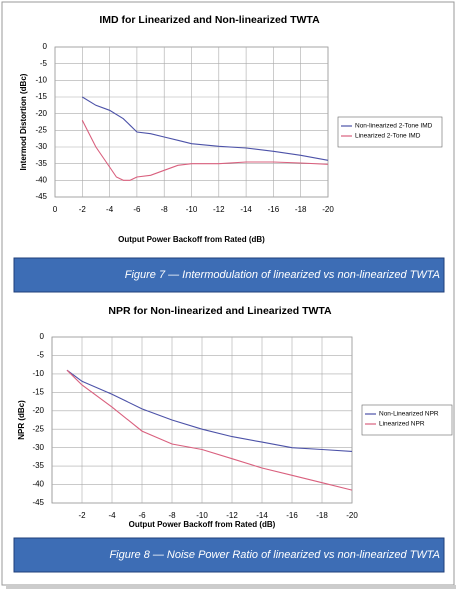 This screenshot has width=460, height=596. I want to click on legend-label: Linearized NPR, so click(402, 424).